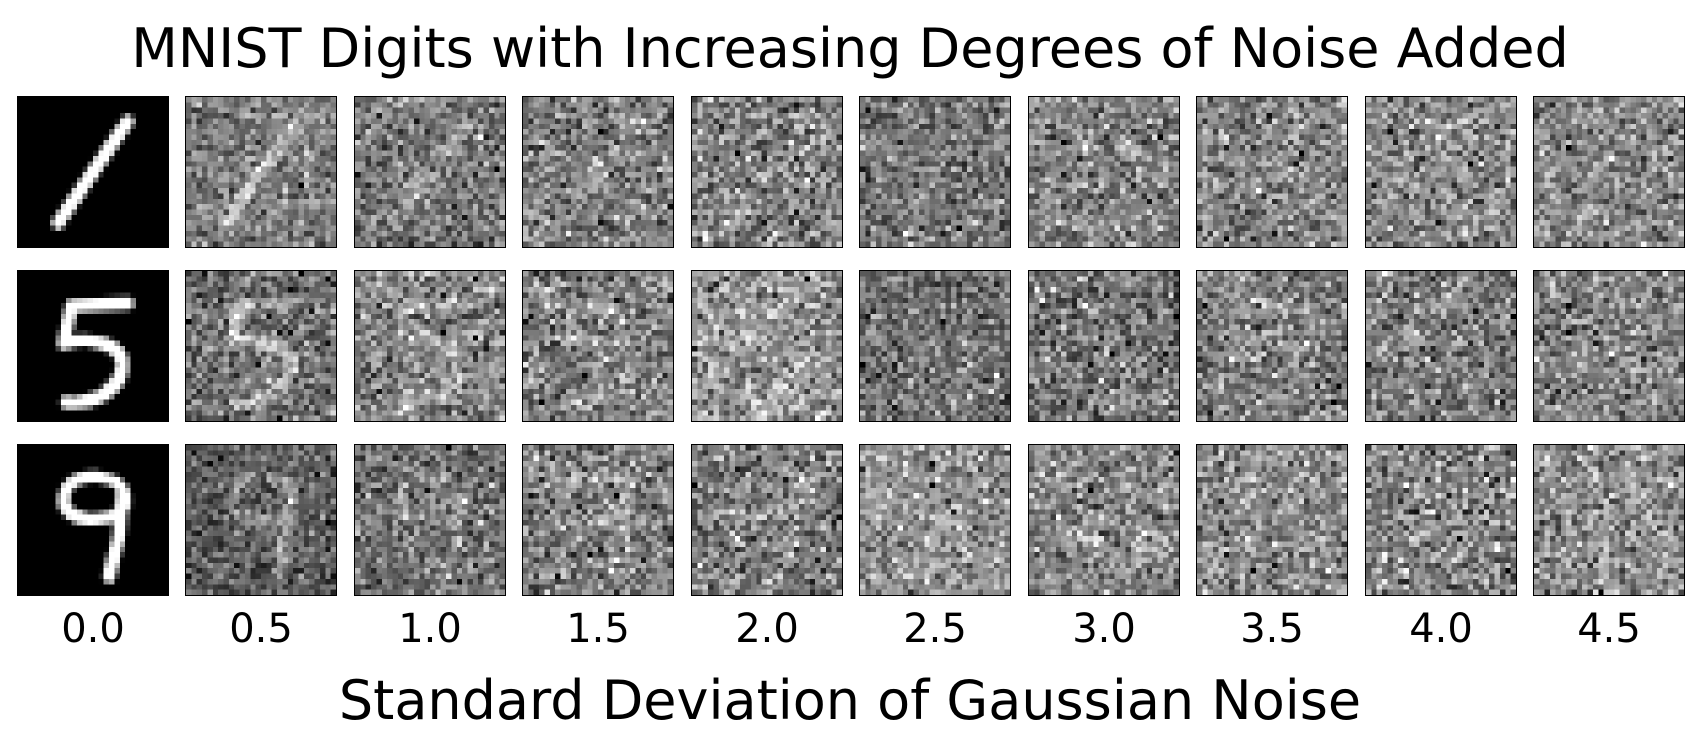 Image resolution: width=1700 pixels, height=750 pixels. What do you see at coordinates (1609, 629) in the screenshot?
I see `x-tick-label: 4.5` at bounding box center [1609, 629].